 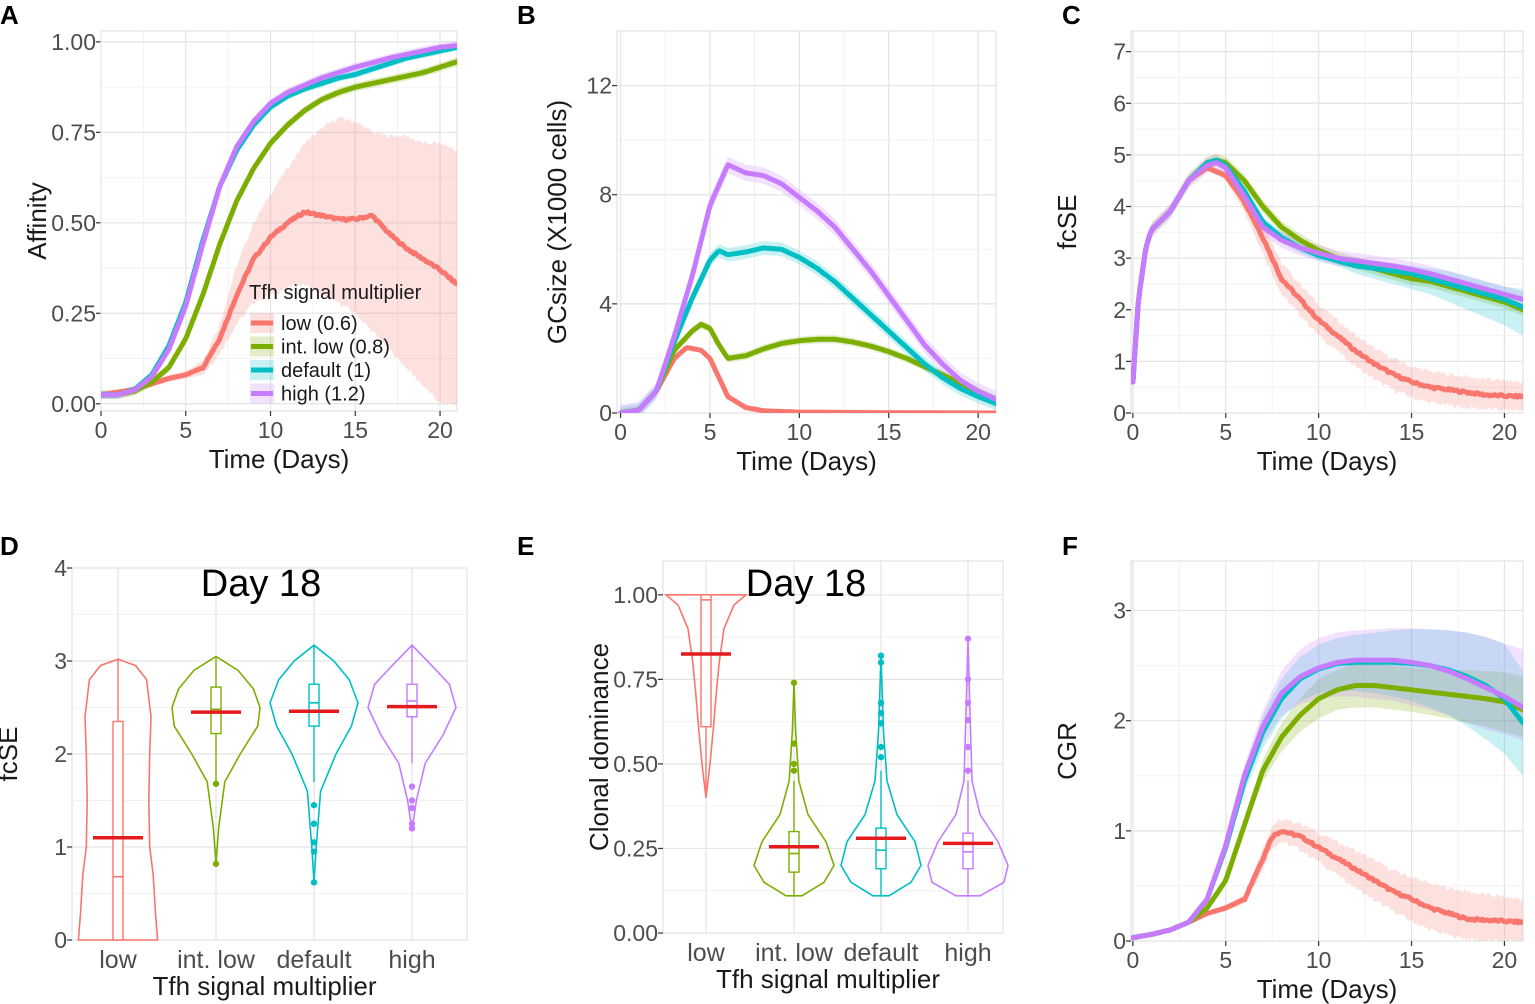 I want to click on ci-band-default, so click(x=1327, y=783).